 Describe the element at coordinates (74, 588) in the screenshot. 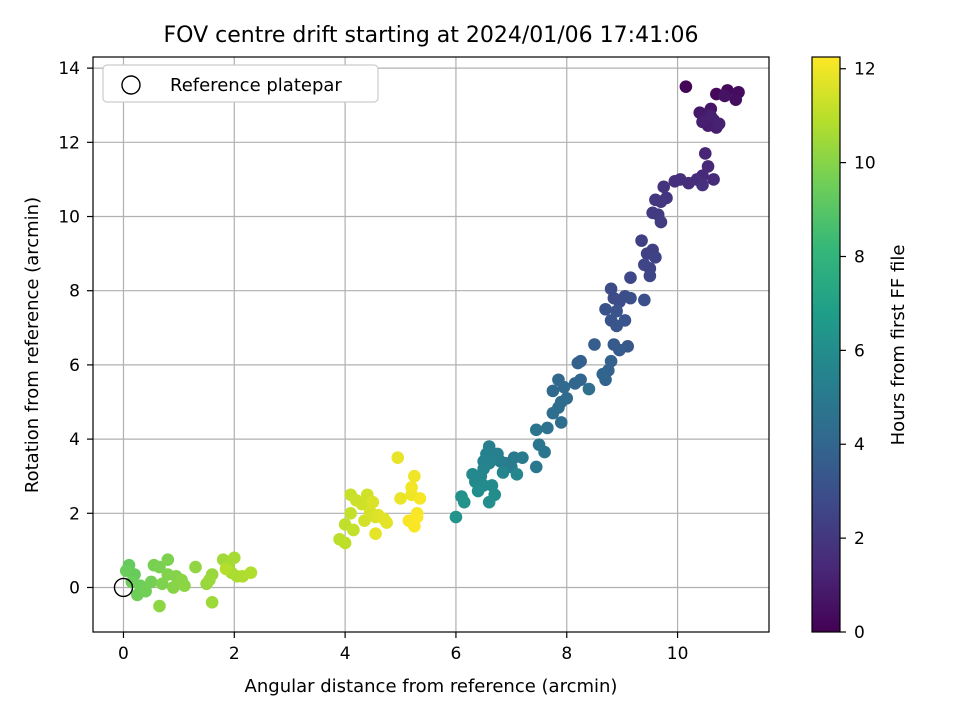

I see `y-tick-label: 0` at that location.